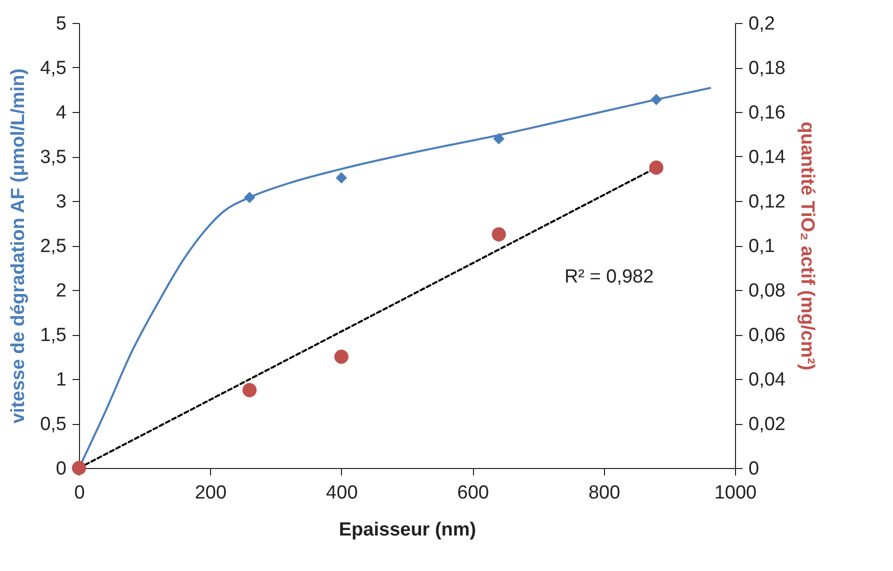 This screenshot has height=571, width=893. What do you see at coordinates (53, 335) in the screenshot?
I see `y-tick-label: 1,5` at bounding box center [53, 335].